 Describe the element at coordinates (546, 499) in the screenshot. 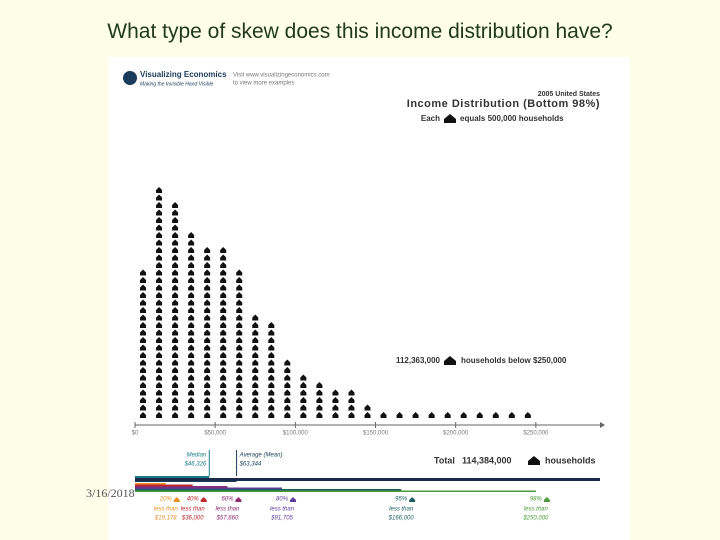

I see `percentile-icon` at that location.